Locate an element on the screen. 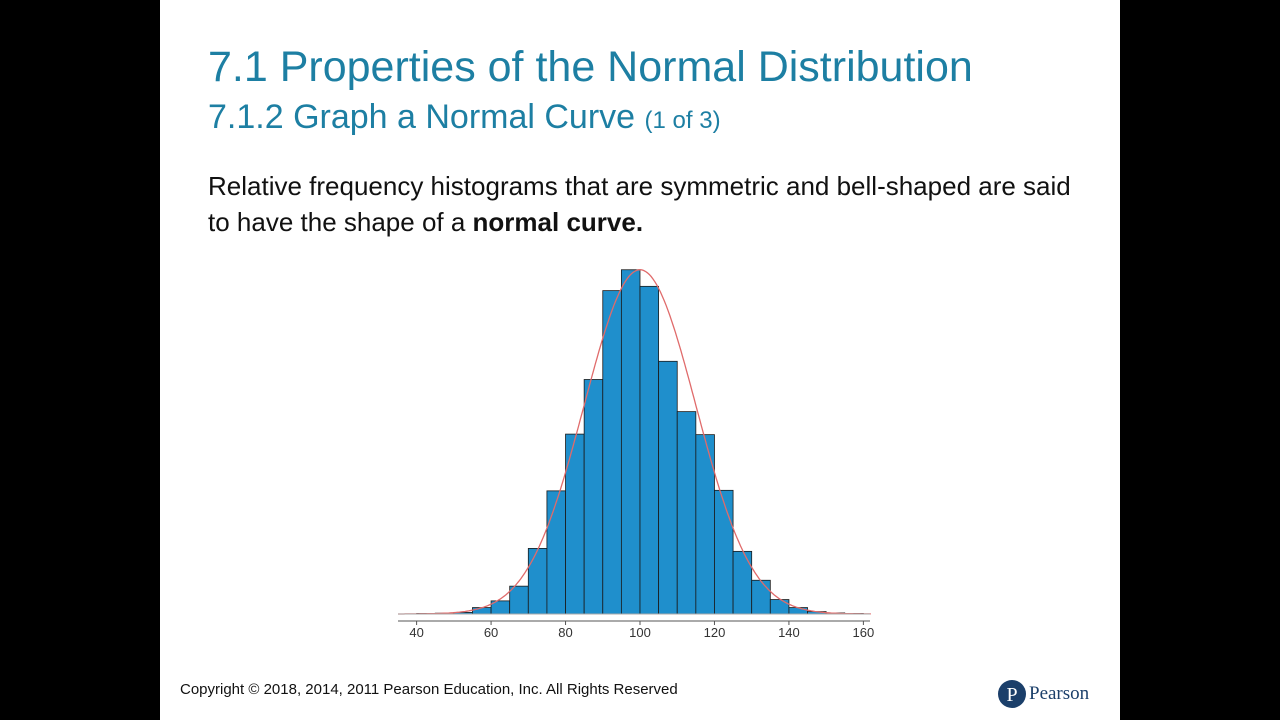 The image size is (1280, 720). slide-part-indicator: (1 of 3) is located at coordinates (682, 120).